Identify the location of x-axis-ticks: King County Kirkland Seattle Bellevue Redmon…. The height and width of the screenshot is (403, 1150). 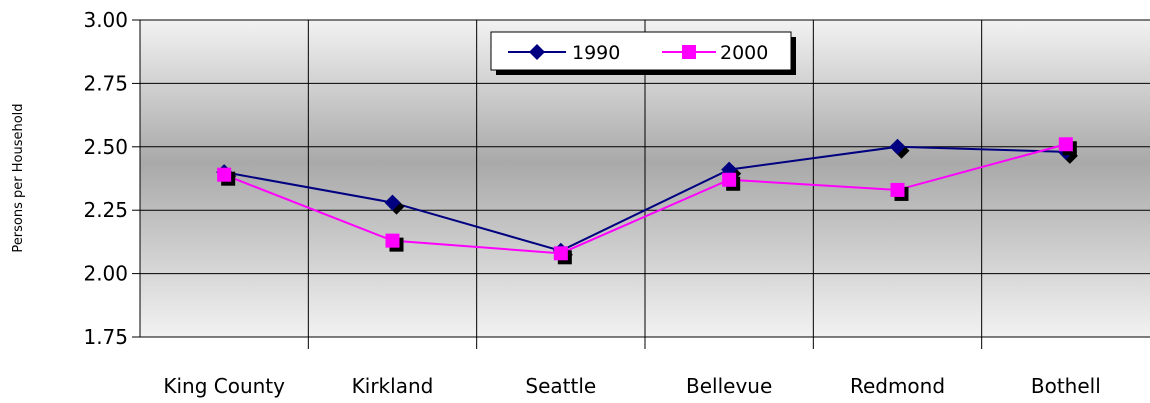
(631, 386).